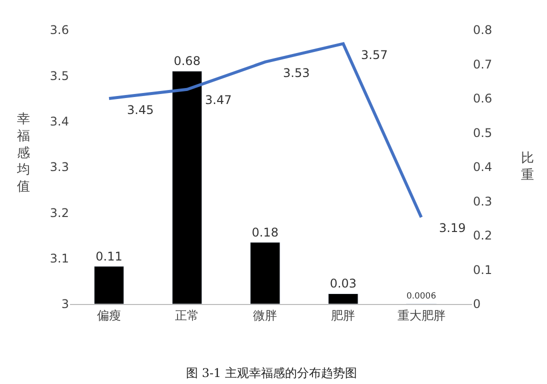 The height and width of the screenshot is (384, 547). Describe the element at coordinates (482, 167) in the screenshot. I see `y2-tick-label: 0.4` at that location.